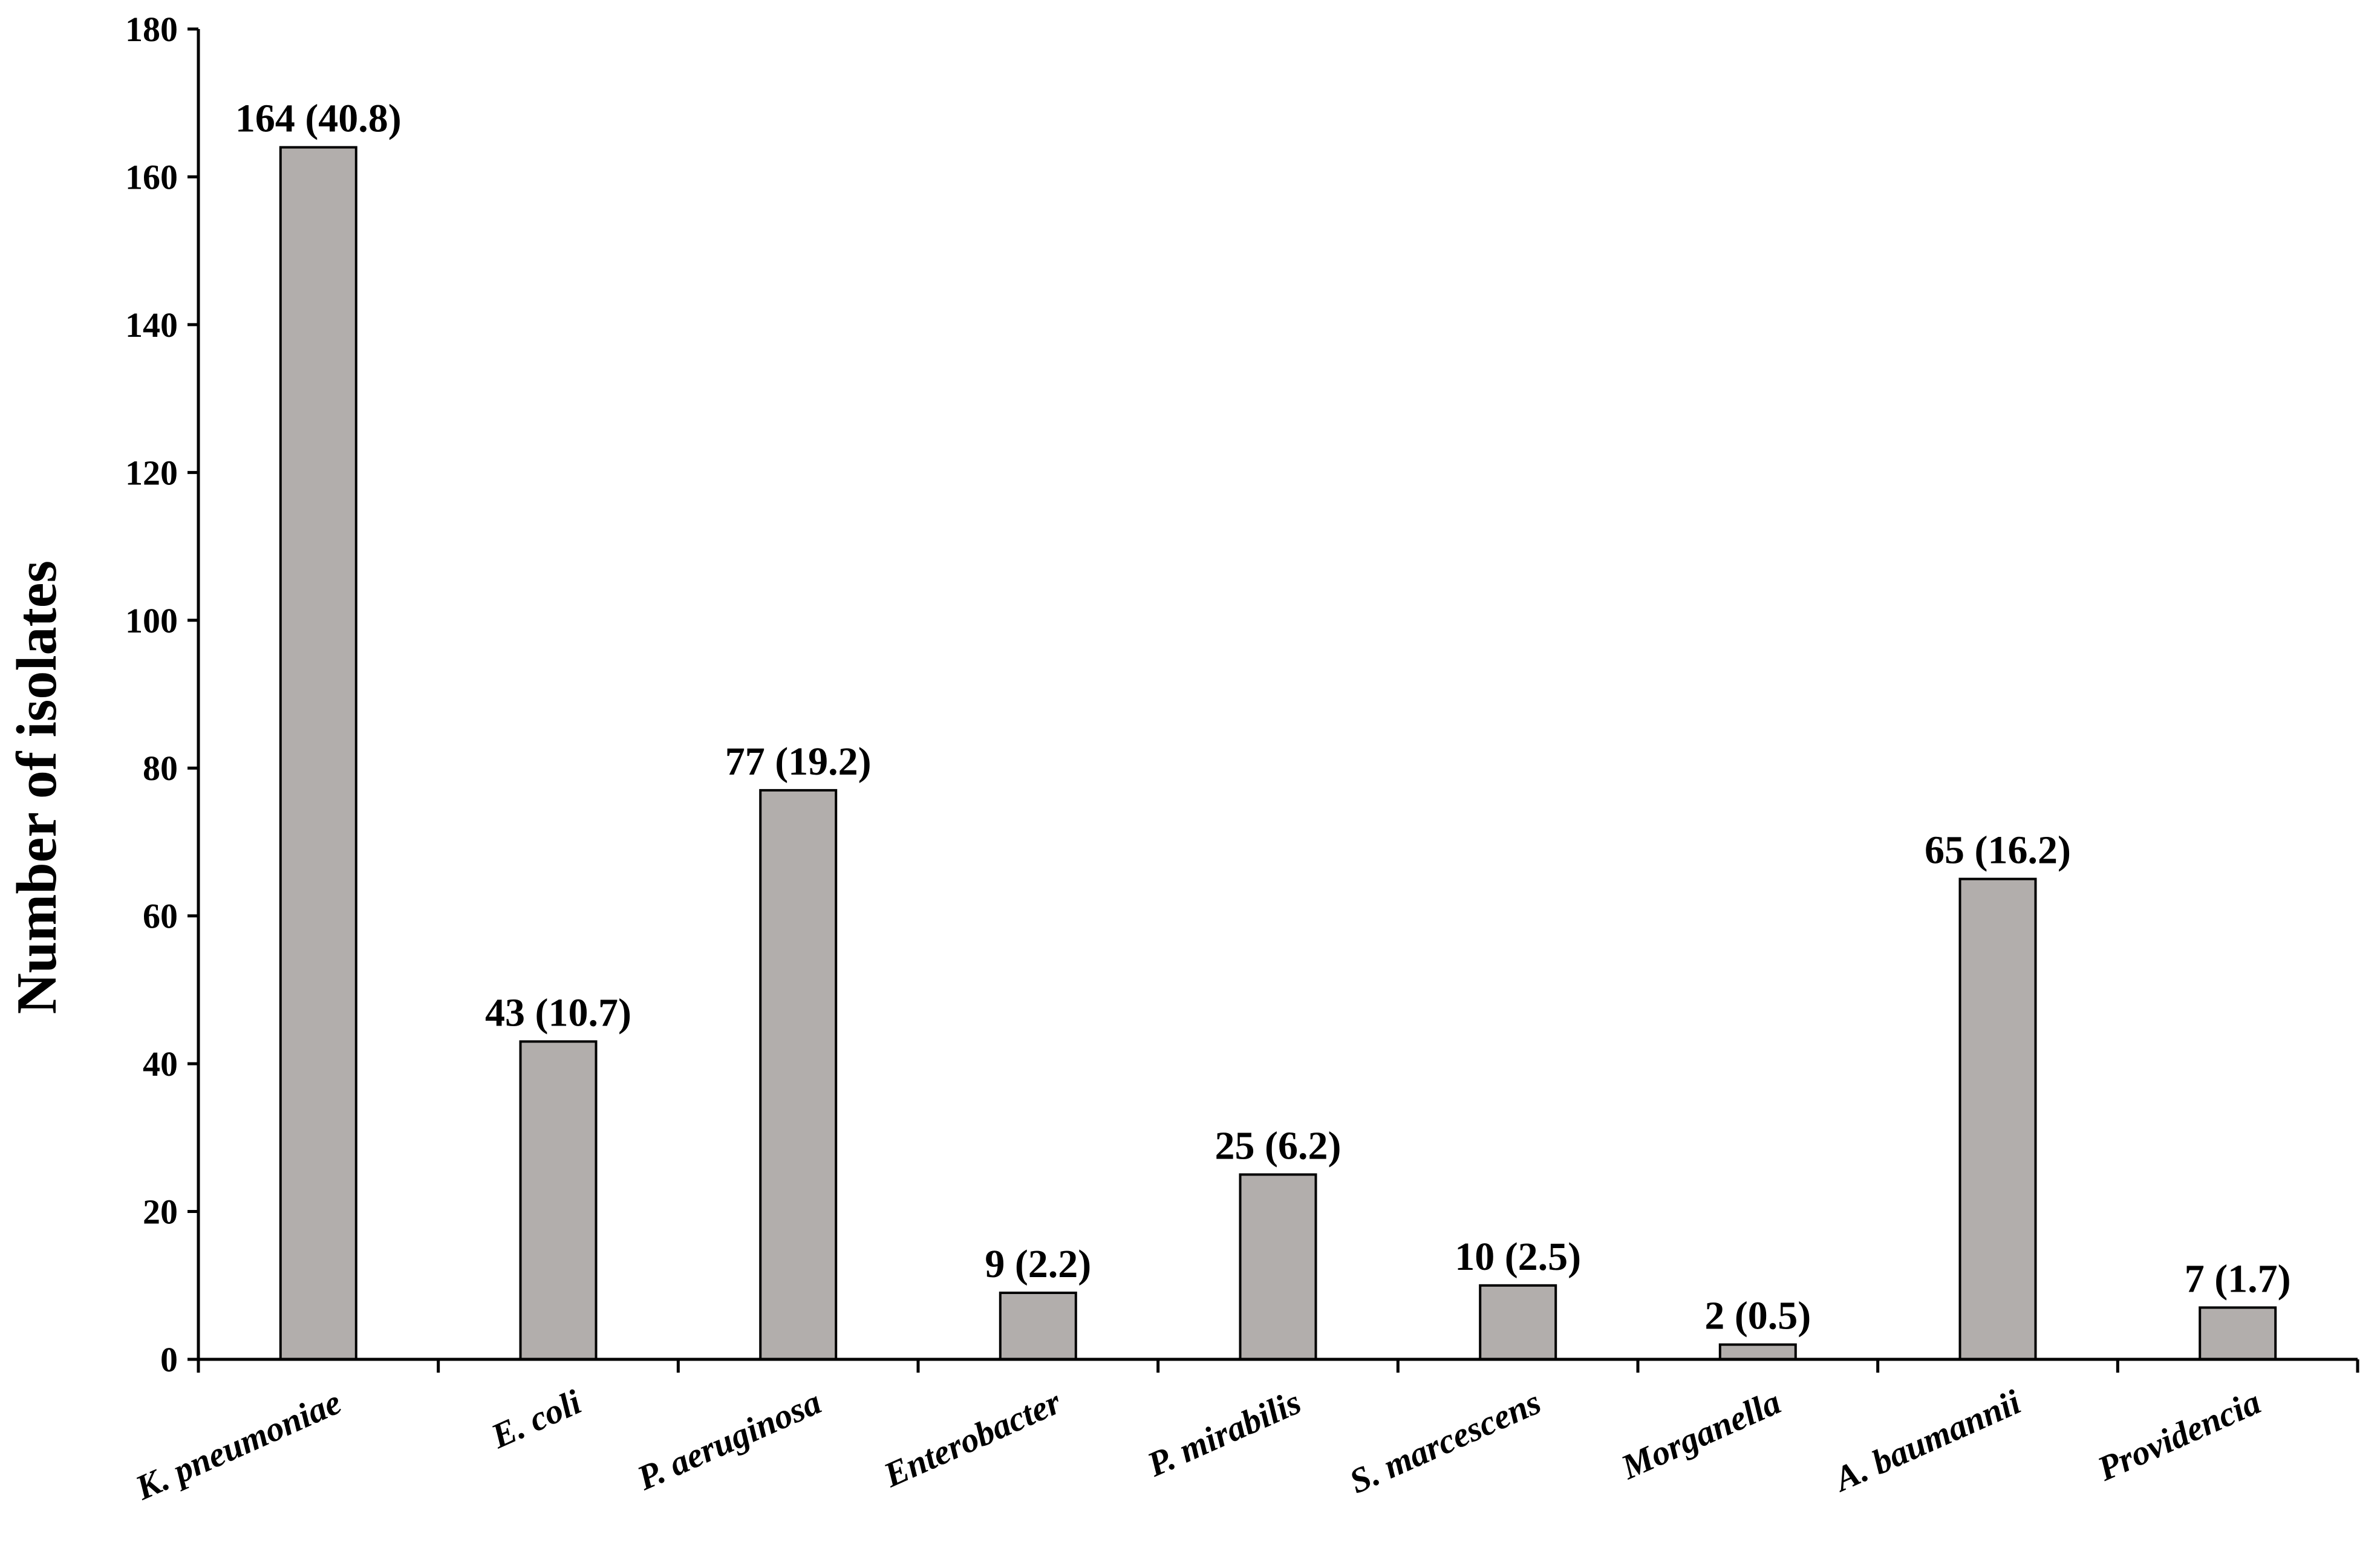 The width and height of the screenshot is (2380, 1548). What do you see at coordinates (151, 472) in the screenshot?
I see `y-tick-label: 120` at bounding box center [151, 472].